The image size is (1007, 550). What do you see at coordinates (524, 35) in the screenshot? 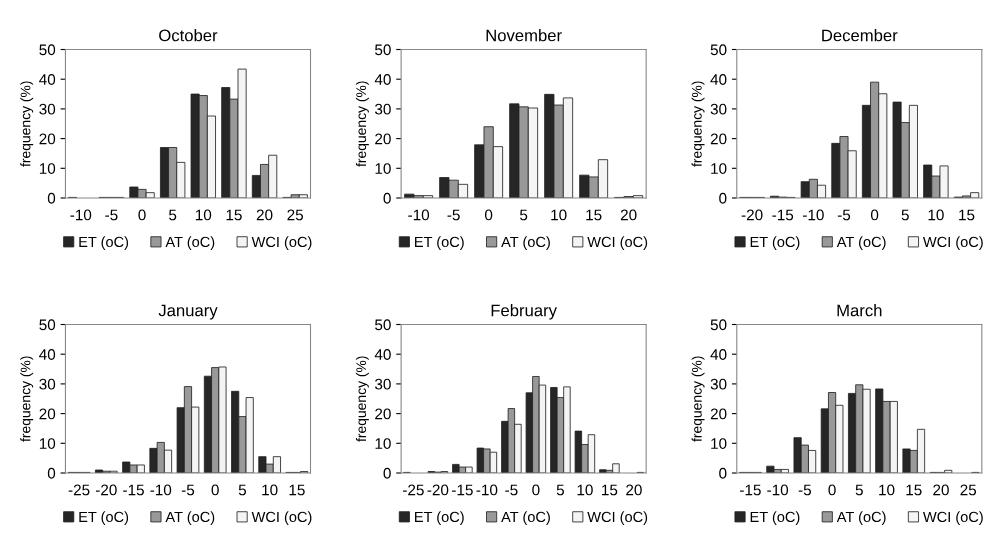
I see `chart-title: November` at bounding box center [524, 35].